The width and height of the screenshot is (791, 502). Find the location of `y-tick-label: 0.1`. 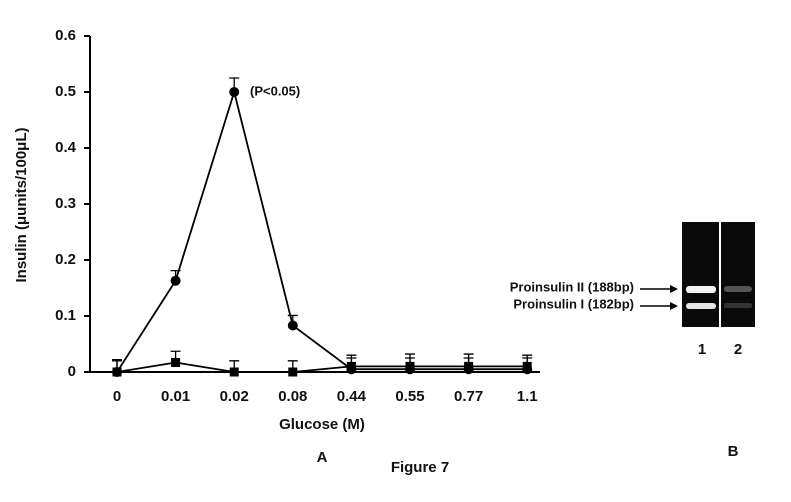

y-tick-label: 0.1 is located at coordinates (65, 315).